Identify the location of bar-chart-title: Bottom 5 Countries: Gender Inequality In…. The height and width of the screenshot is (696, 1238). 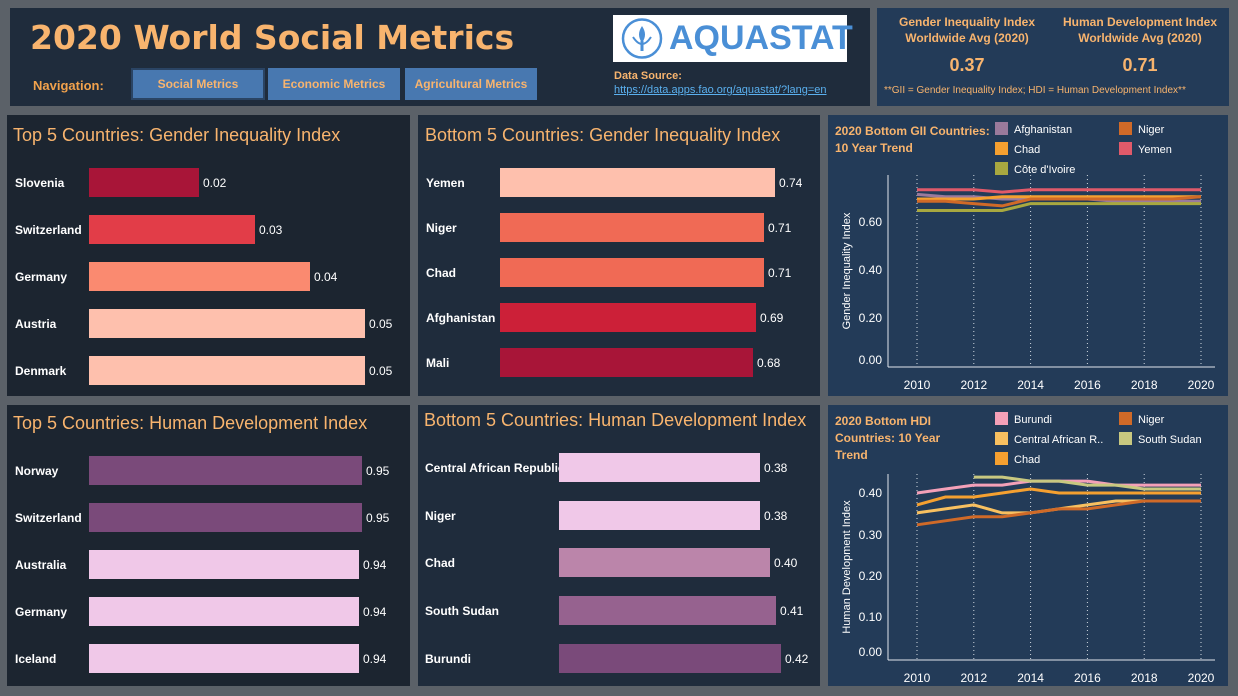
(603, 135).